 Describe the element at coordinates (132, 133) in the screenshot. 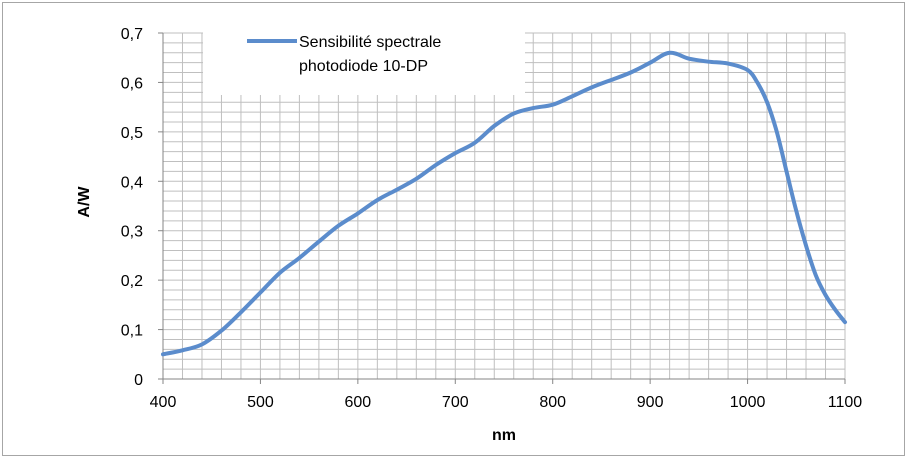

I see `y-tick-label: 0,5` at that location.